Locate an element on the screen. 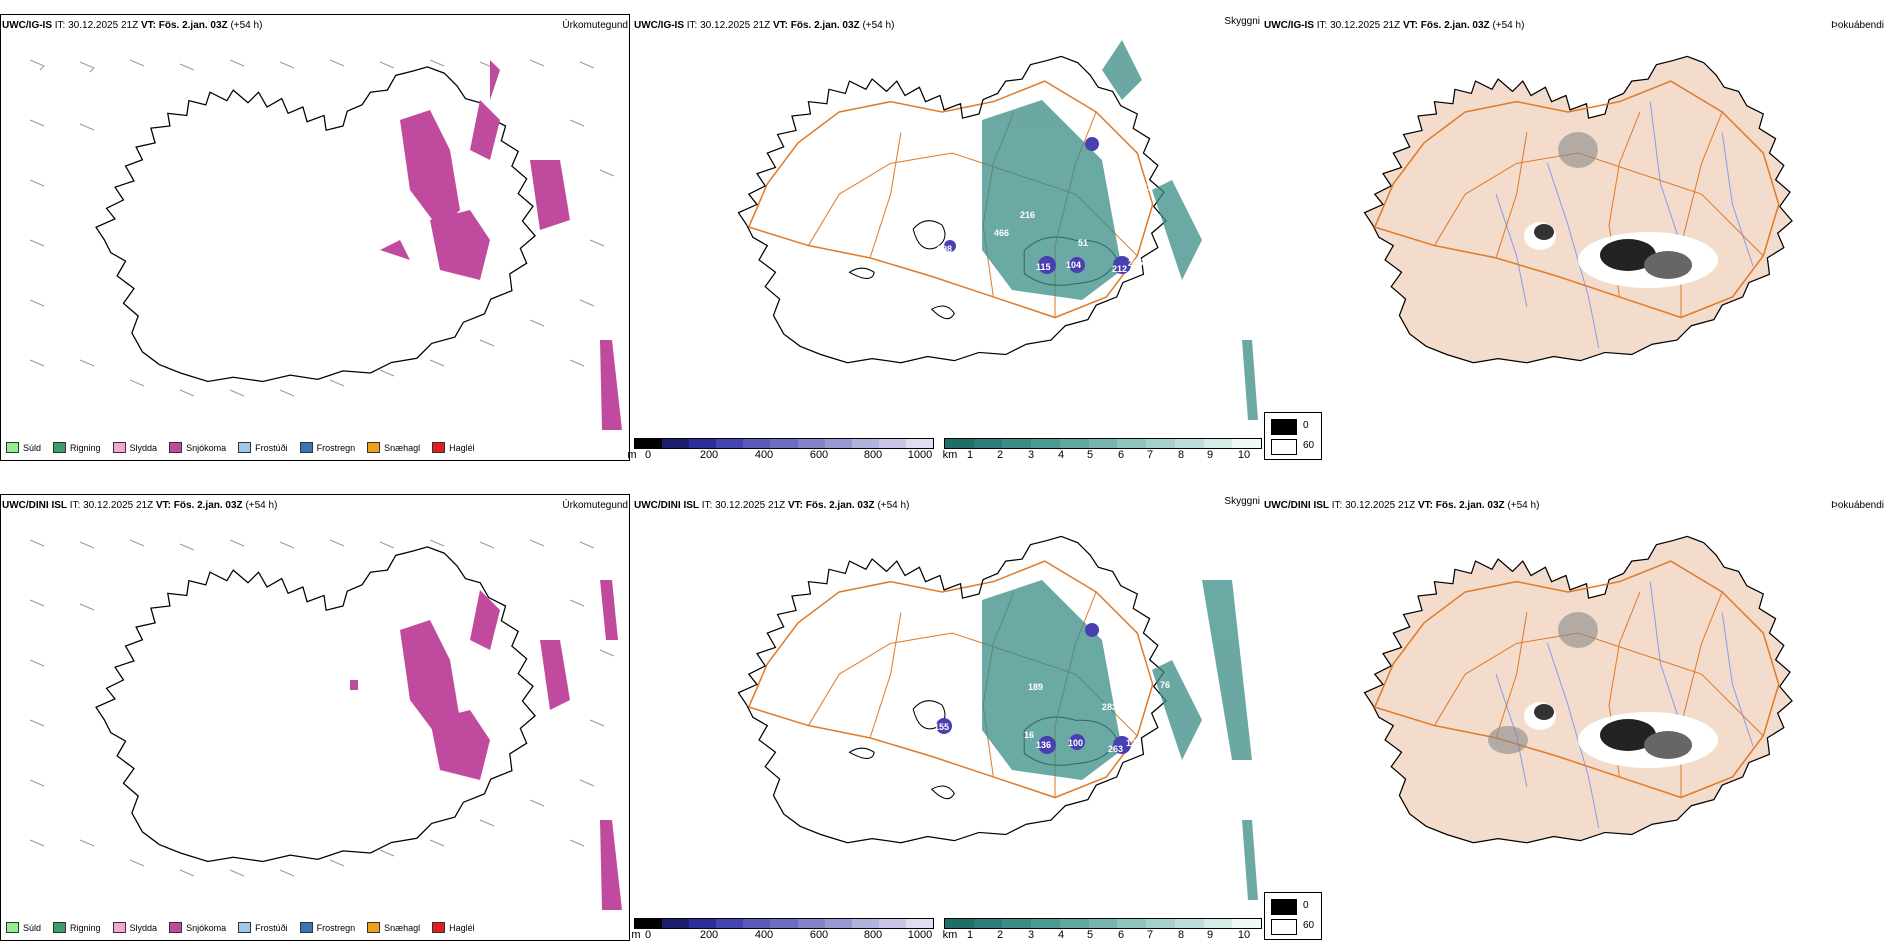 This screenshot has height=950, width=1900. fog-legend-light-swatch is located at coordinates (1284, 447).